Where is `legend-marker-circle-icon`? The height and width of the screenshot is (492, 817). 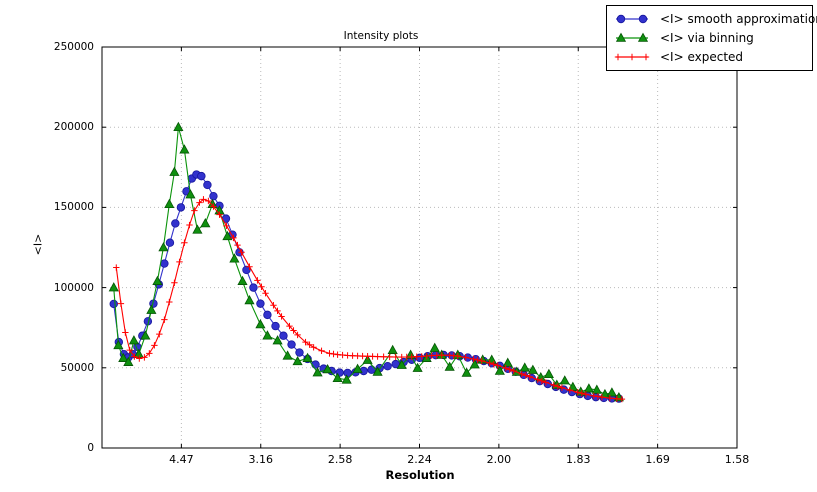 legend-marker-circle-icon is located at coordinates (632, 19).